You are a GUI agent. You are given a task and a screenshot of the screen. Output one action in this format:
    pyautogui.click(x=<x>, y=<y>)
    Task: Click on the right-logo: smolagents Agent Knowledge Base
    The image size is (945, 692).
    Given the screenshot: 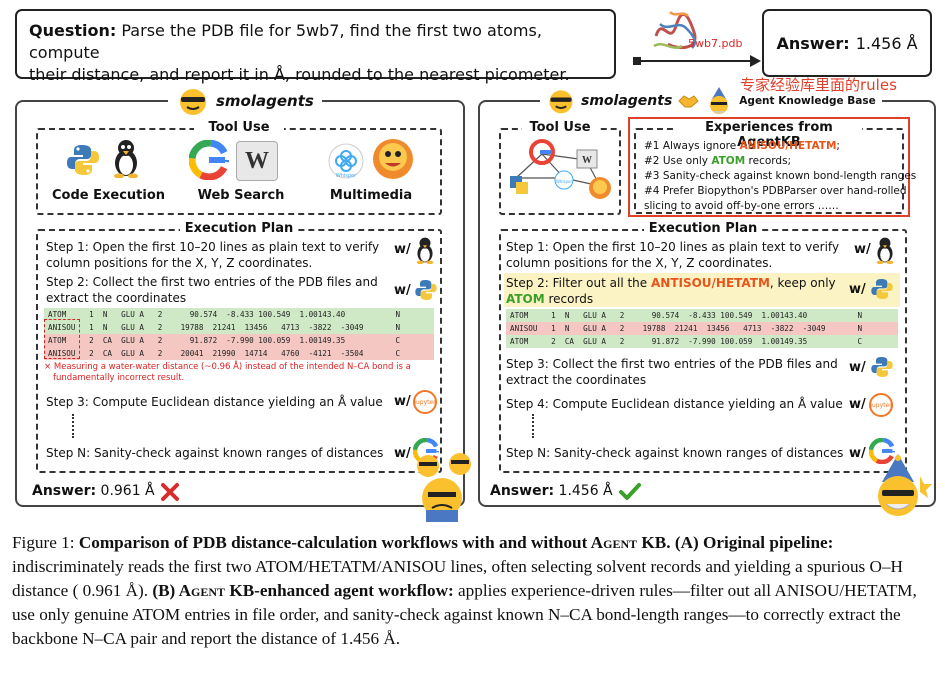 What is the action you would take?
    pyautogui.click(x=711, y=101)
    